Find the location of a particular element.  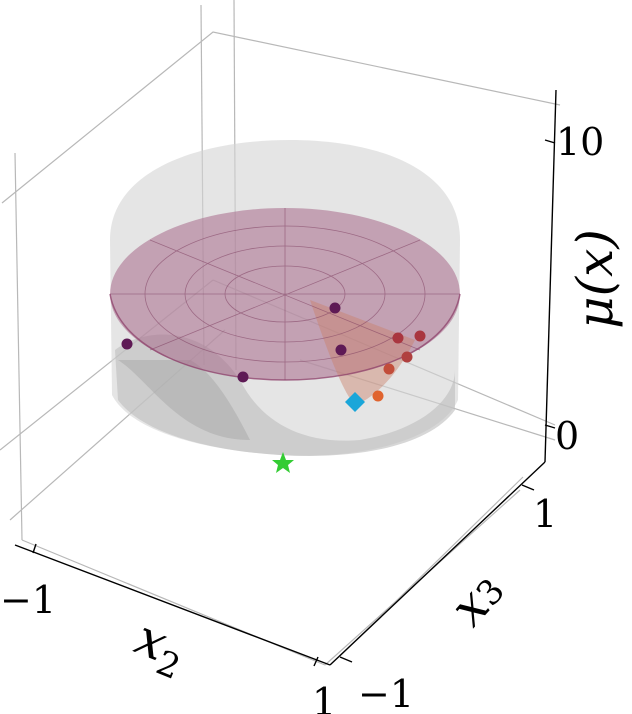

y-tick-min: −1 is located at coordinates (386, 693).